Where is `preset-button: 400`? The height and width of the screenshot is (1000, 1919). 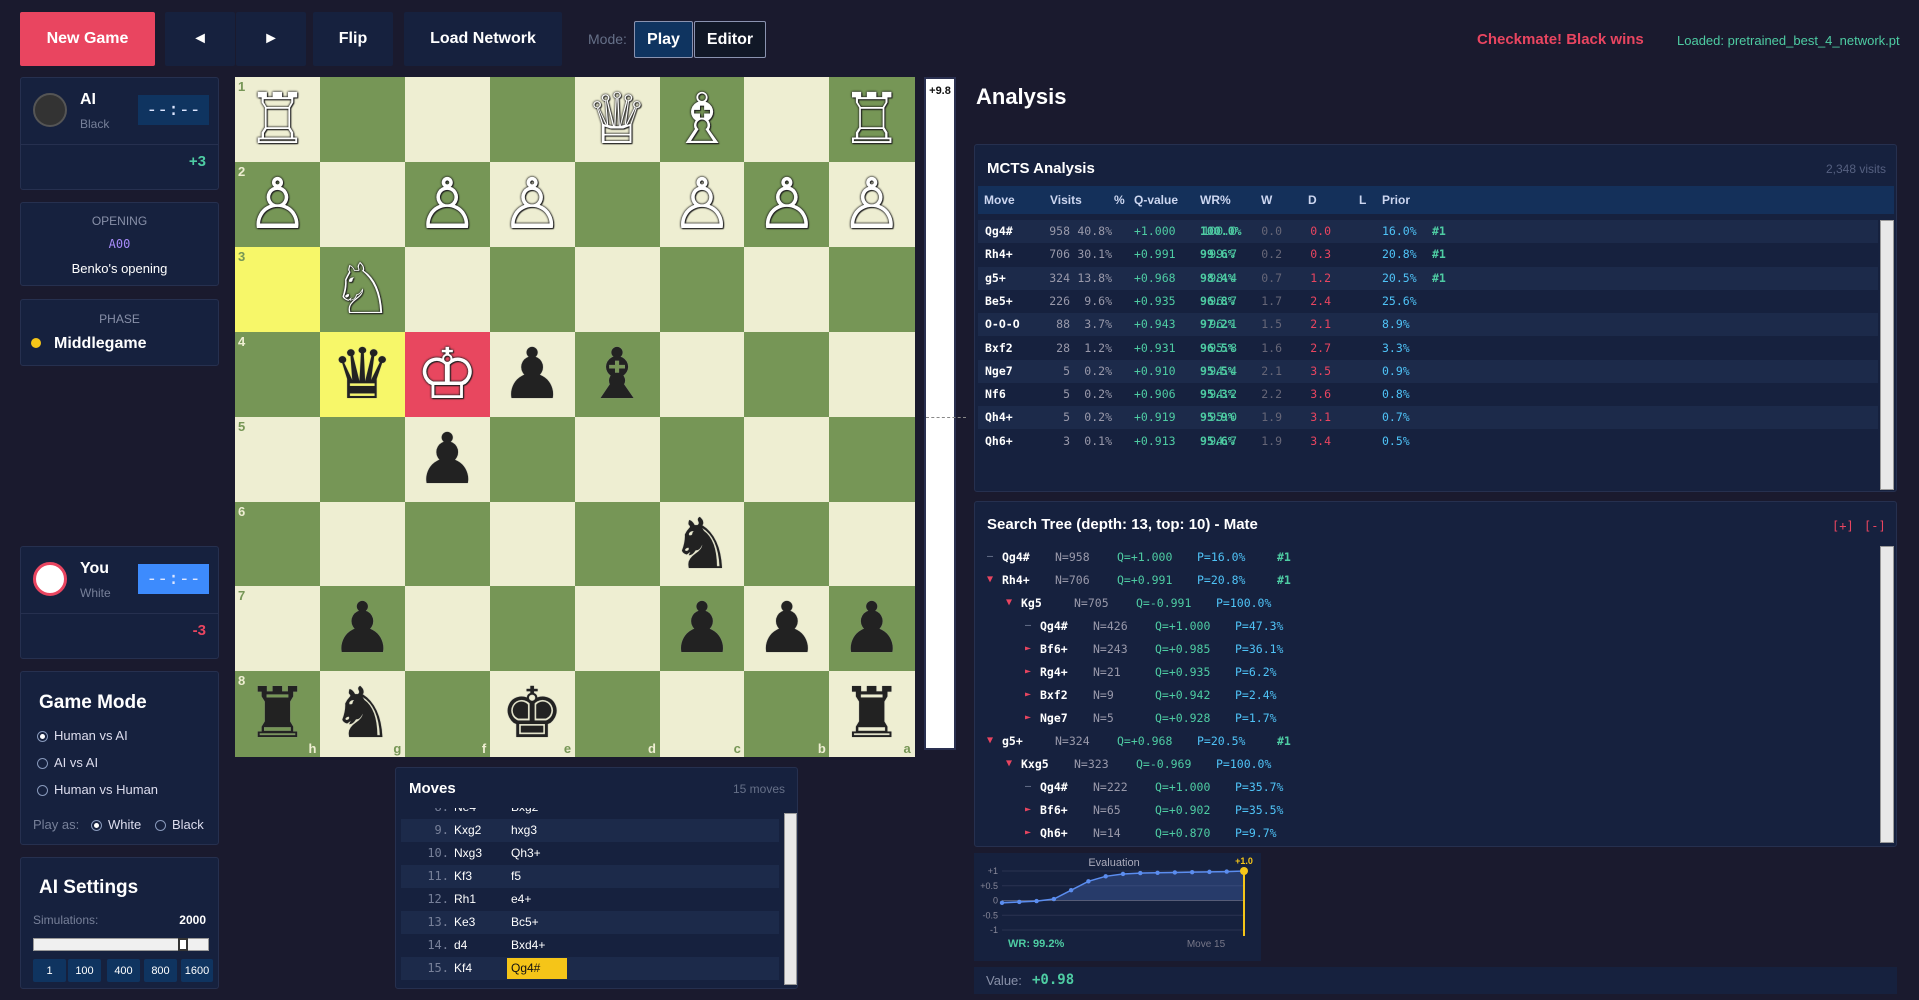
preset-button: 400 is located at coordinates (123, 970).